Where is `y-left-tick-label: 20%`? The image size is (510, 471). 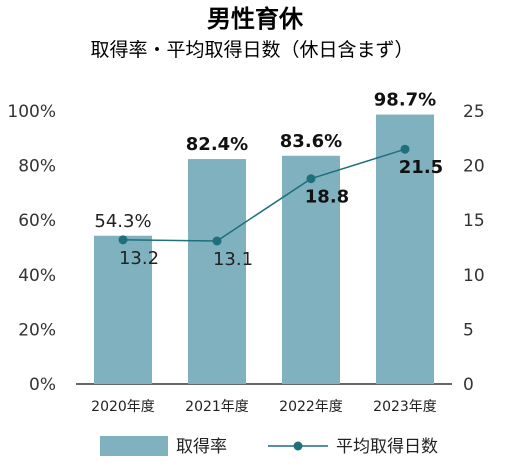
y-left-tick-label: 20% is located at coordinates (37, 330).